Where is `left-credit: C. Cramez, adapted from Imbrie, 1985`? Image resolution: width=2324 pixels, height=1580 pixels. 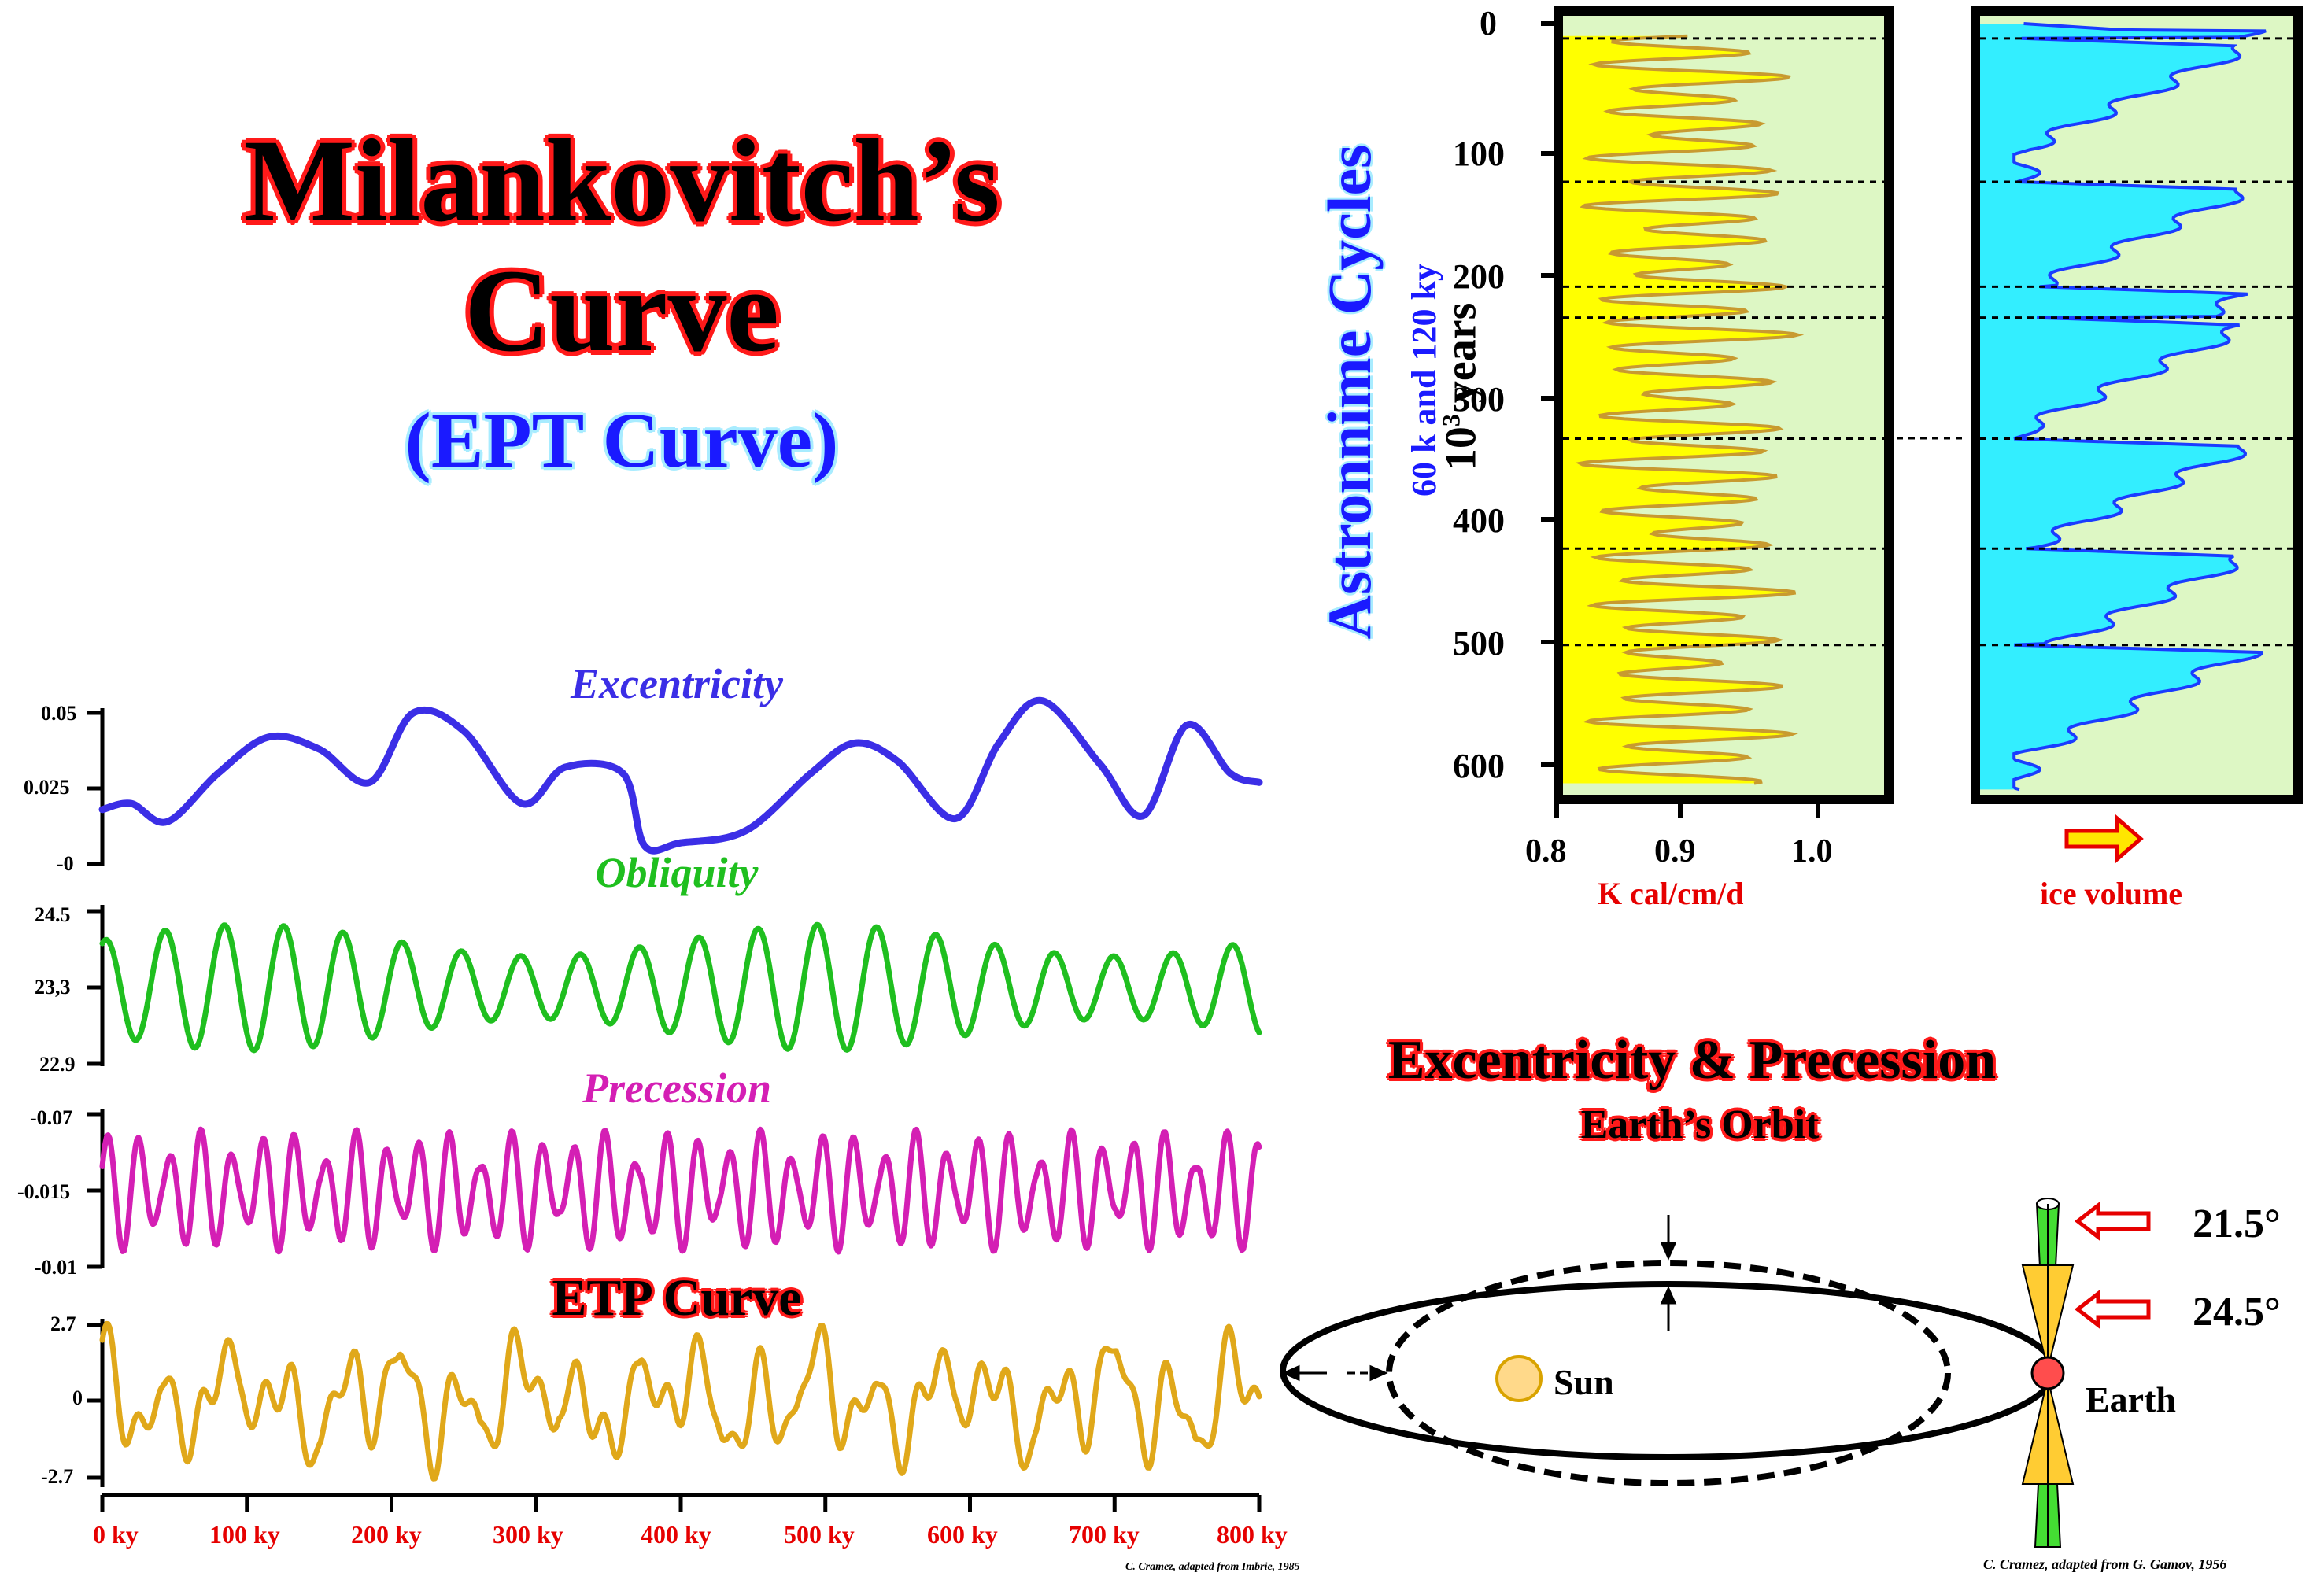 left-credit: C. Cramez, adapted from Imbrie, 1985 is located at coordinates (1212, 1567).